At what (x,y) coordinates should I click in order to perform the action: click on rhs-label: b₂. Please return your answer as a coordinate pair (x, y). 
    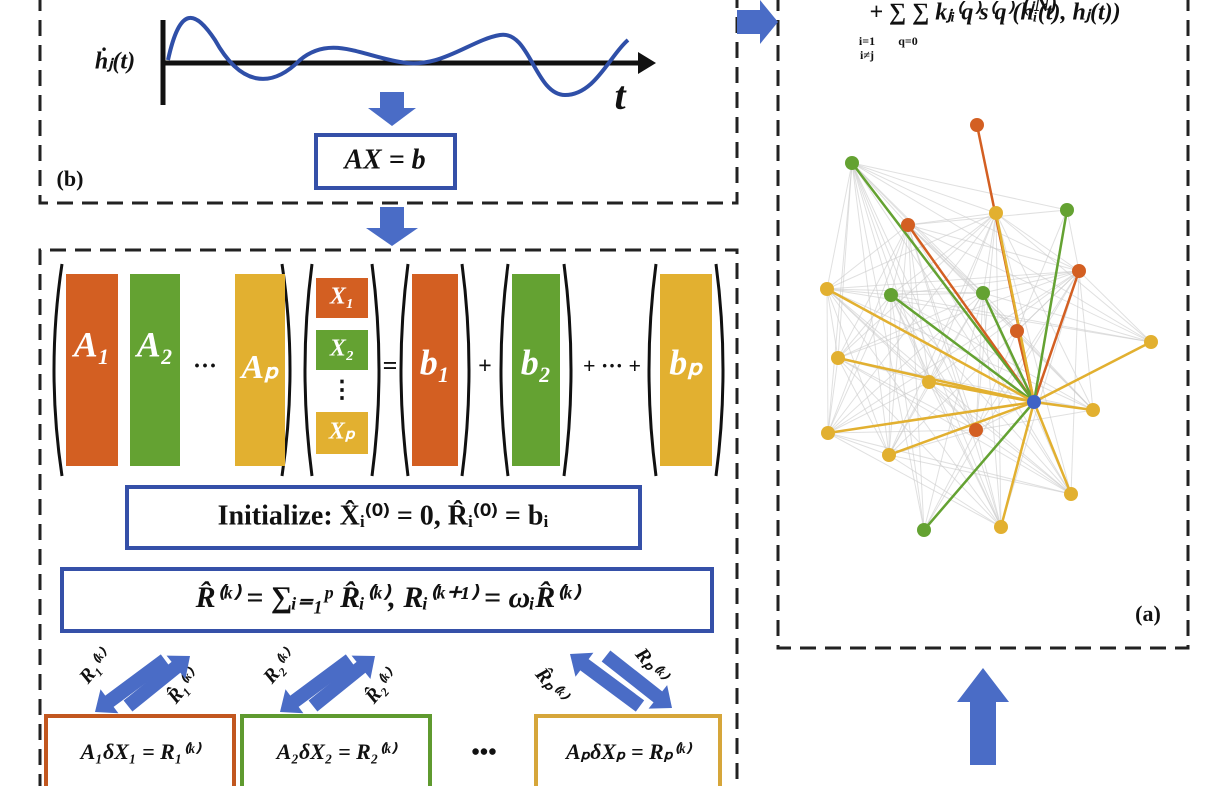
    Looking at the image, I should click on (536, 362).